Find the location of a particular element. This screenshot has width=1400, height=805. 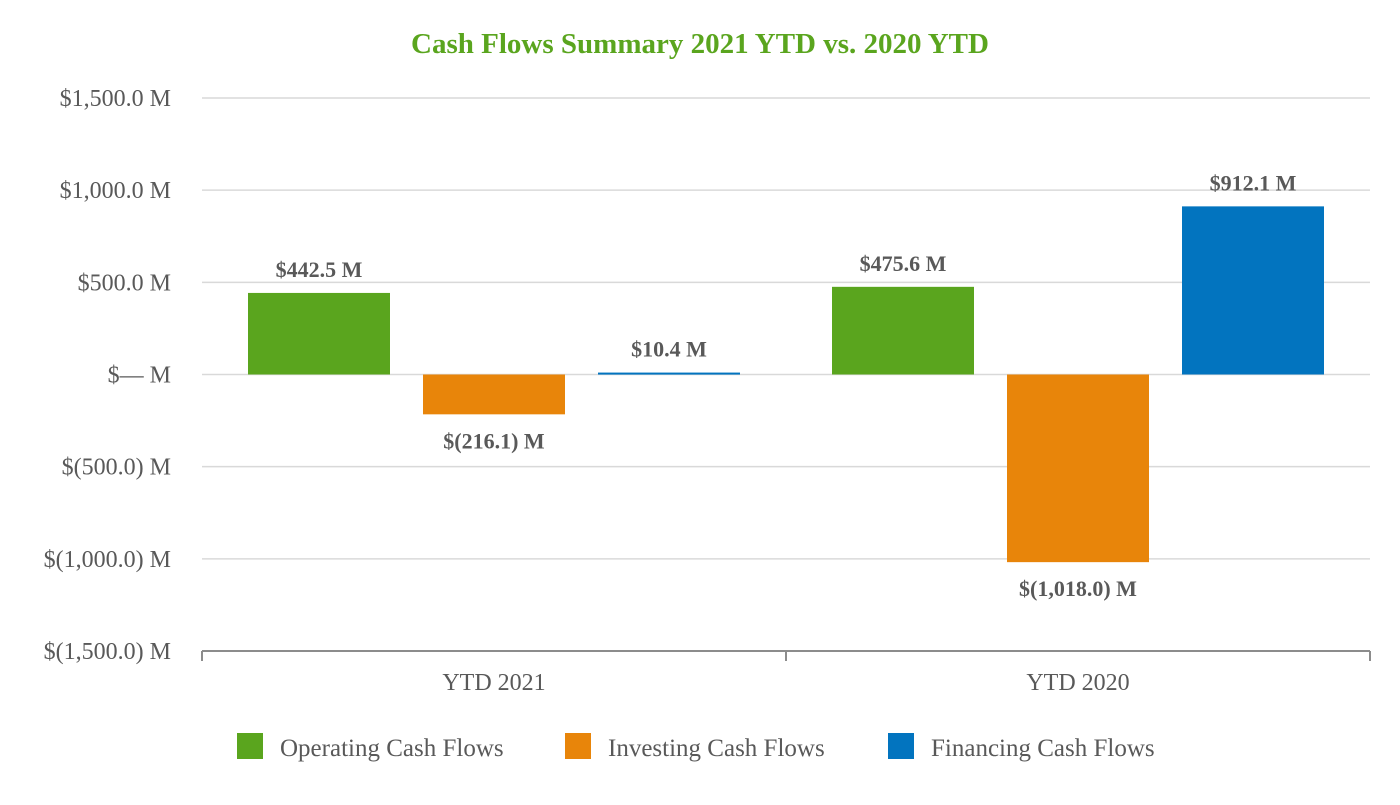

x-axis: YTD 2021 YTD 2020 is located at coordinates (786, 673).